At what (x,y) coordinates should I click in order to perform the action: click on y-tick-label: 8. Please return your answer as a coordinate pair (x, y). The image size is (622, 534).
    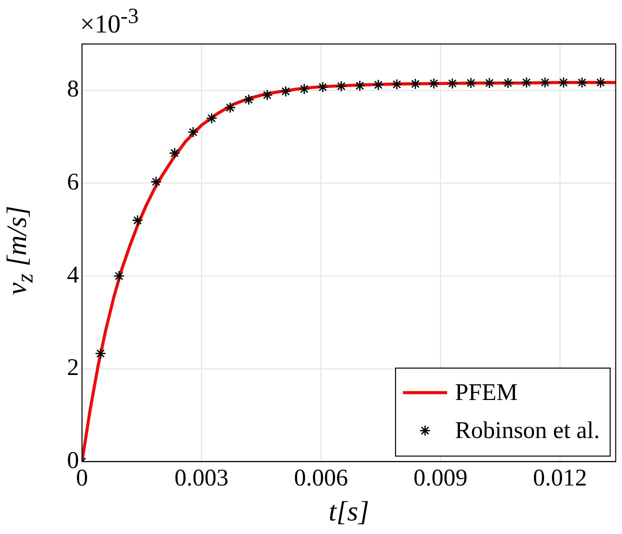
    Looking at the image, I should click on (73, 89).